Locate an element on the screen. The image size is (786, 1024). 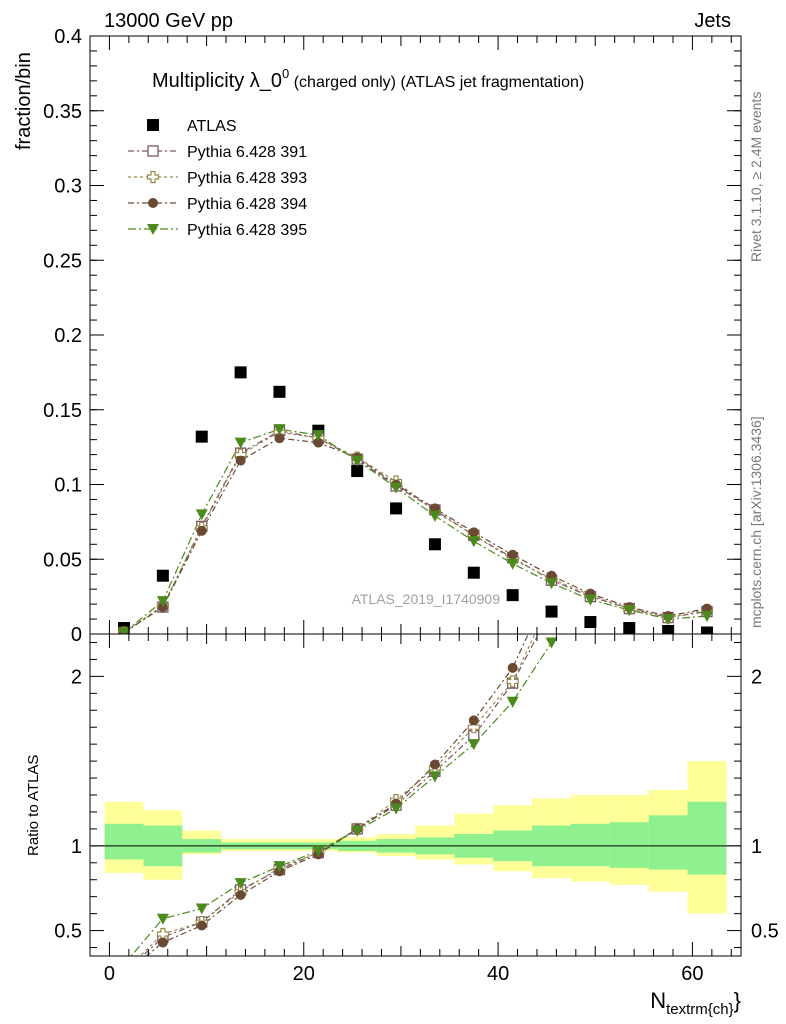
y-axis-label-ratio: Ratio to ATLAS is located at coordinates (33, 805).